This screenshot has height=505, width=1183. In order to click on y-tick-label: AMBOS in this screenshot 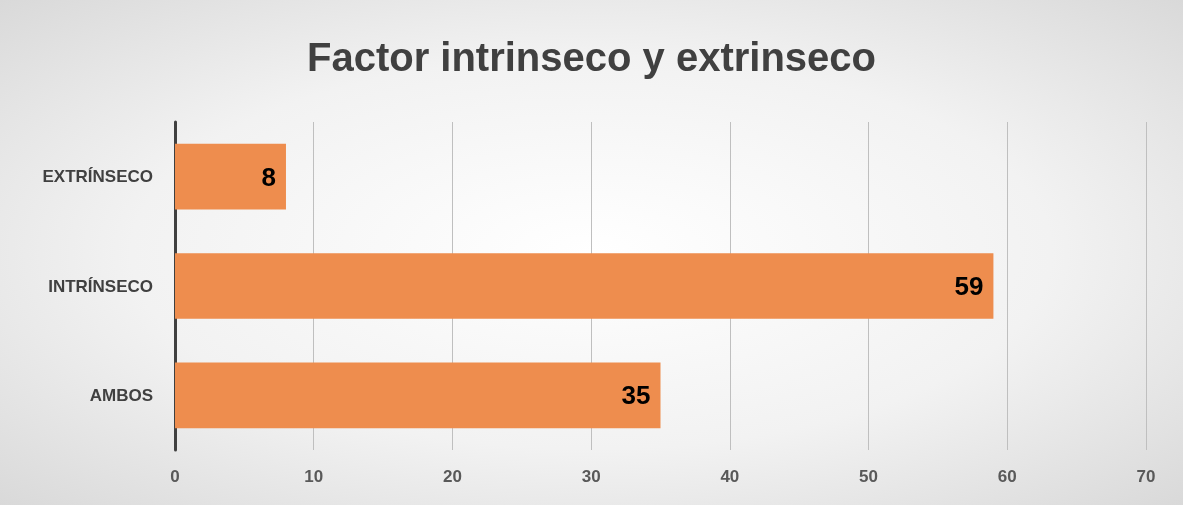, I will do `click(121, 395)`.